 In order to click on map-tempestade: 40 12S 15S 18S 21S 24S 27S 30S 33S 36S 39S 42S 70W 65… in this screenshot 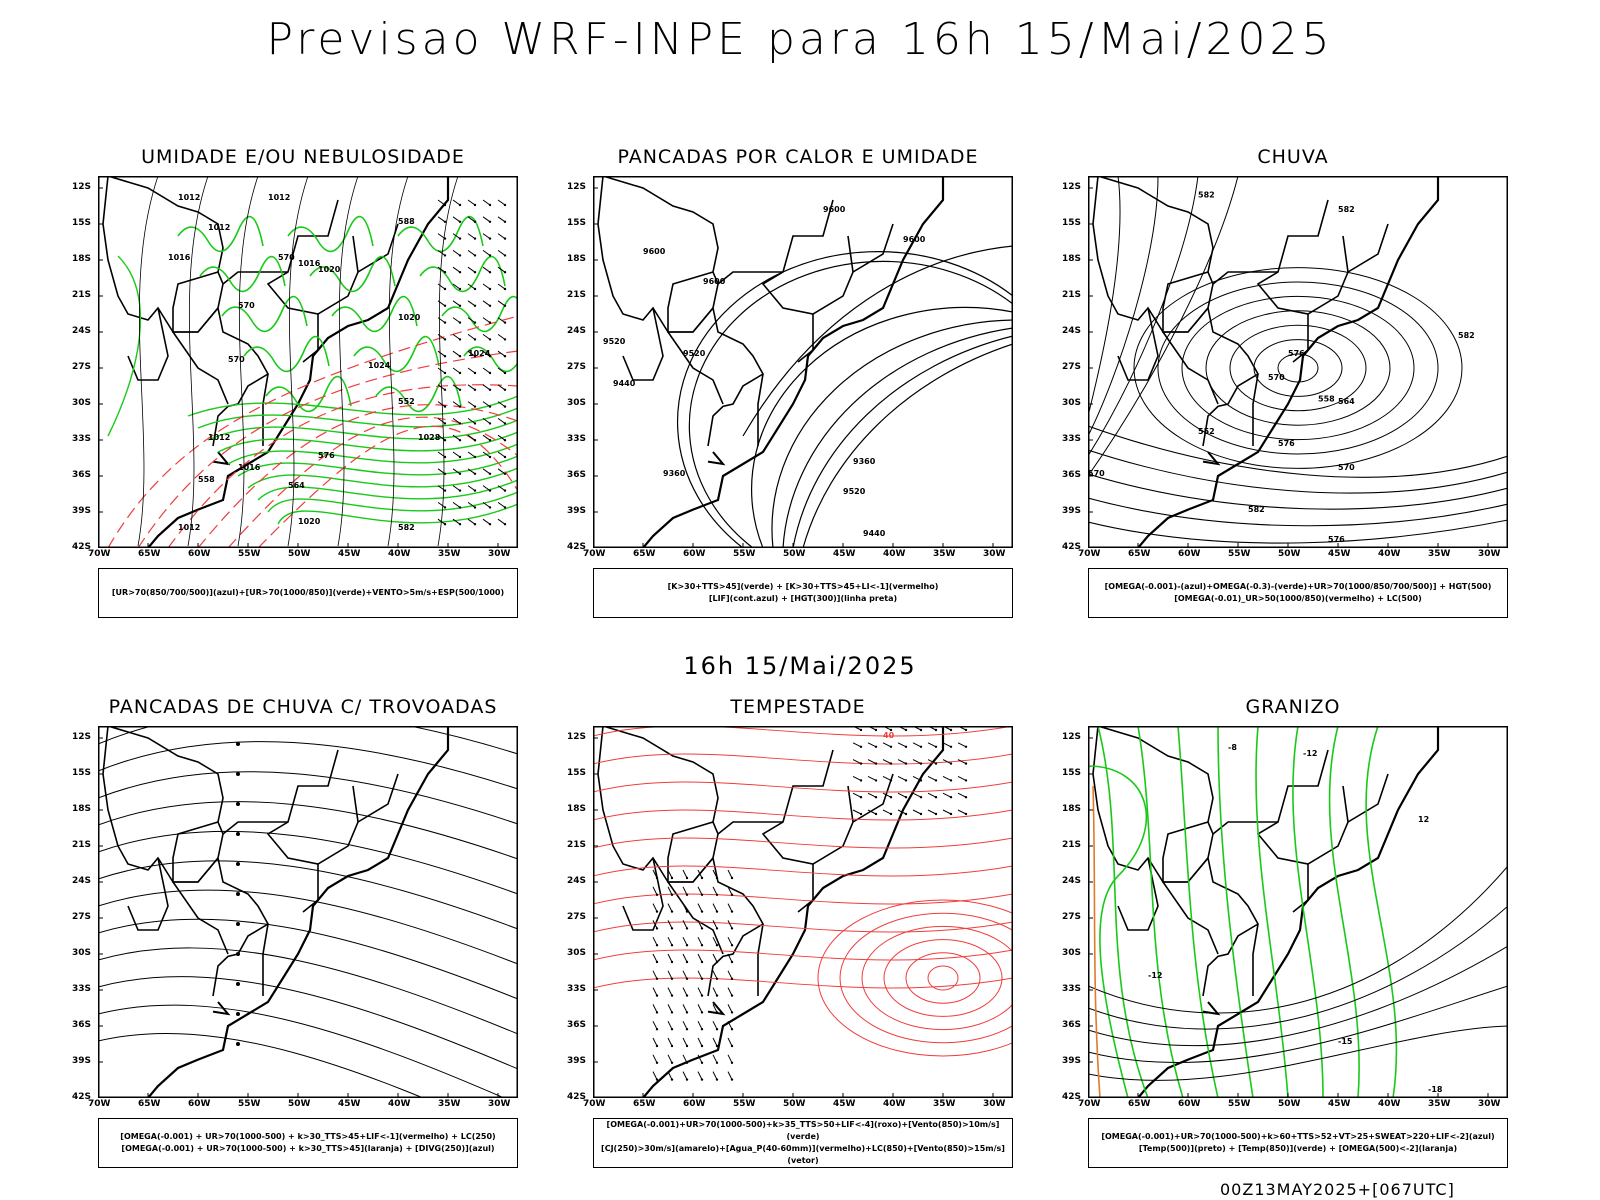, I will do `click(790, 917)`.